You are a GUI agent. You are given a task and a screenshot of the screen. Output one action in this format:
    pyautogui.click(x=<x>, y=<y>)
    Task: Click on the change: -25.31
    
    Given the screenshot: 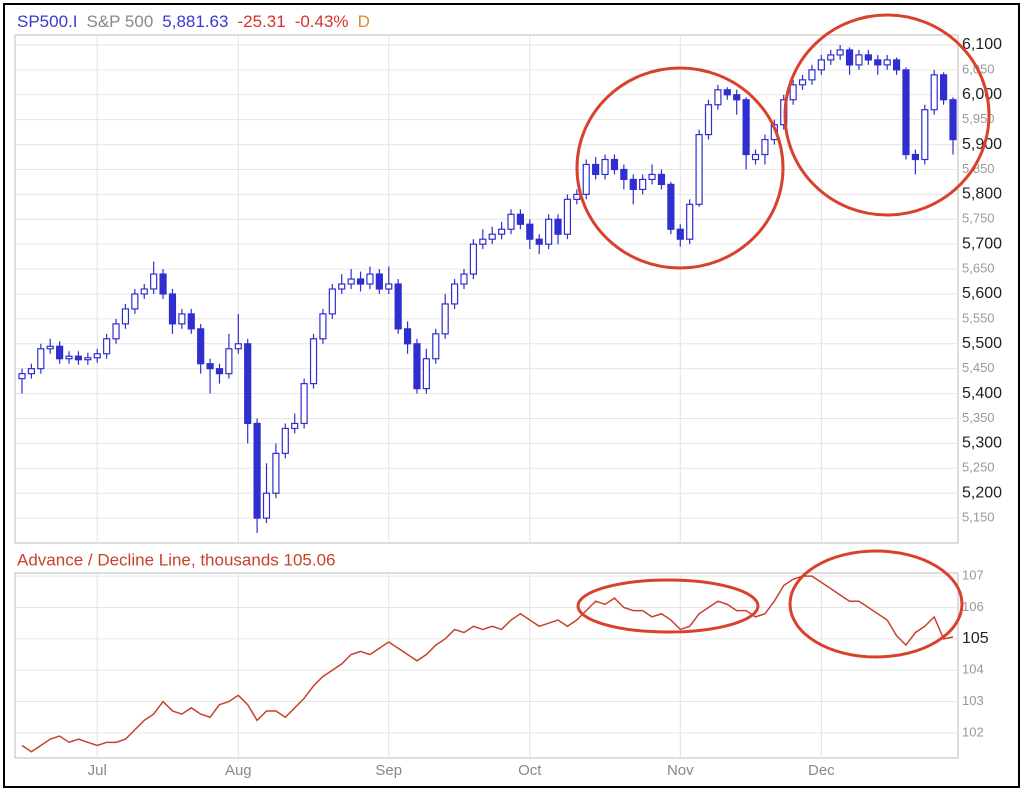 What is the action you would take?
    pyautogui.click(x=261, y=21)
    